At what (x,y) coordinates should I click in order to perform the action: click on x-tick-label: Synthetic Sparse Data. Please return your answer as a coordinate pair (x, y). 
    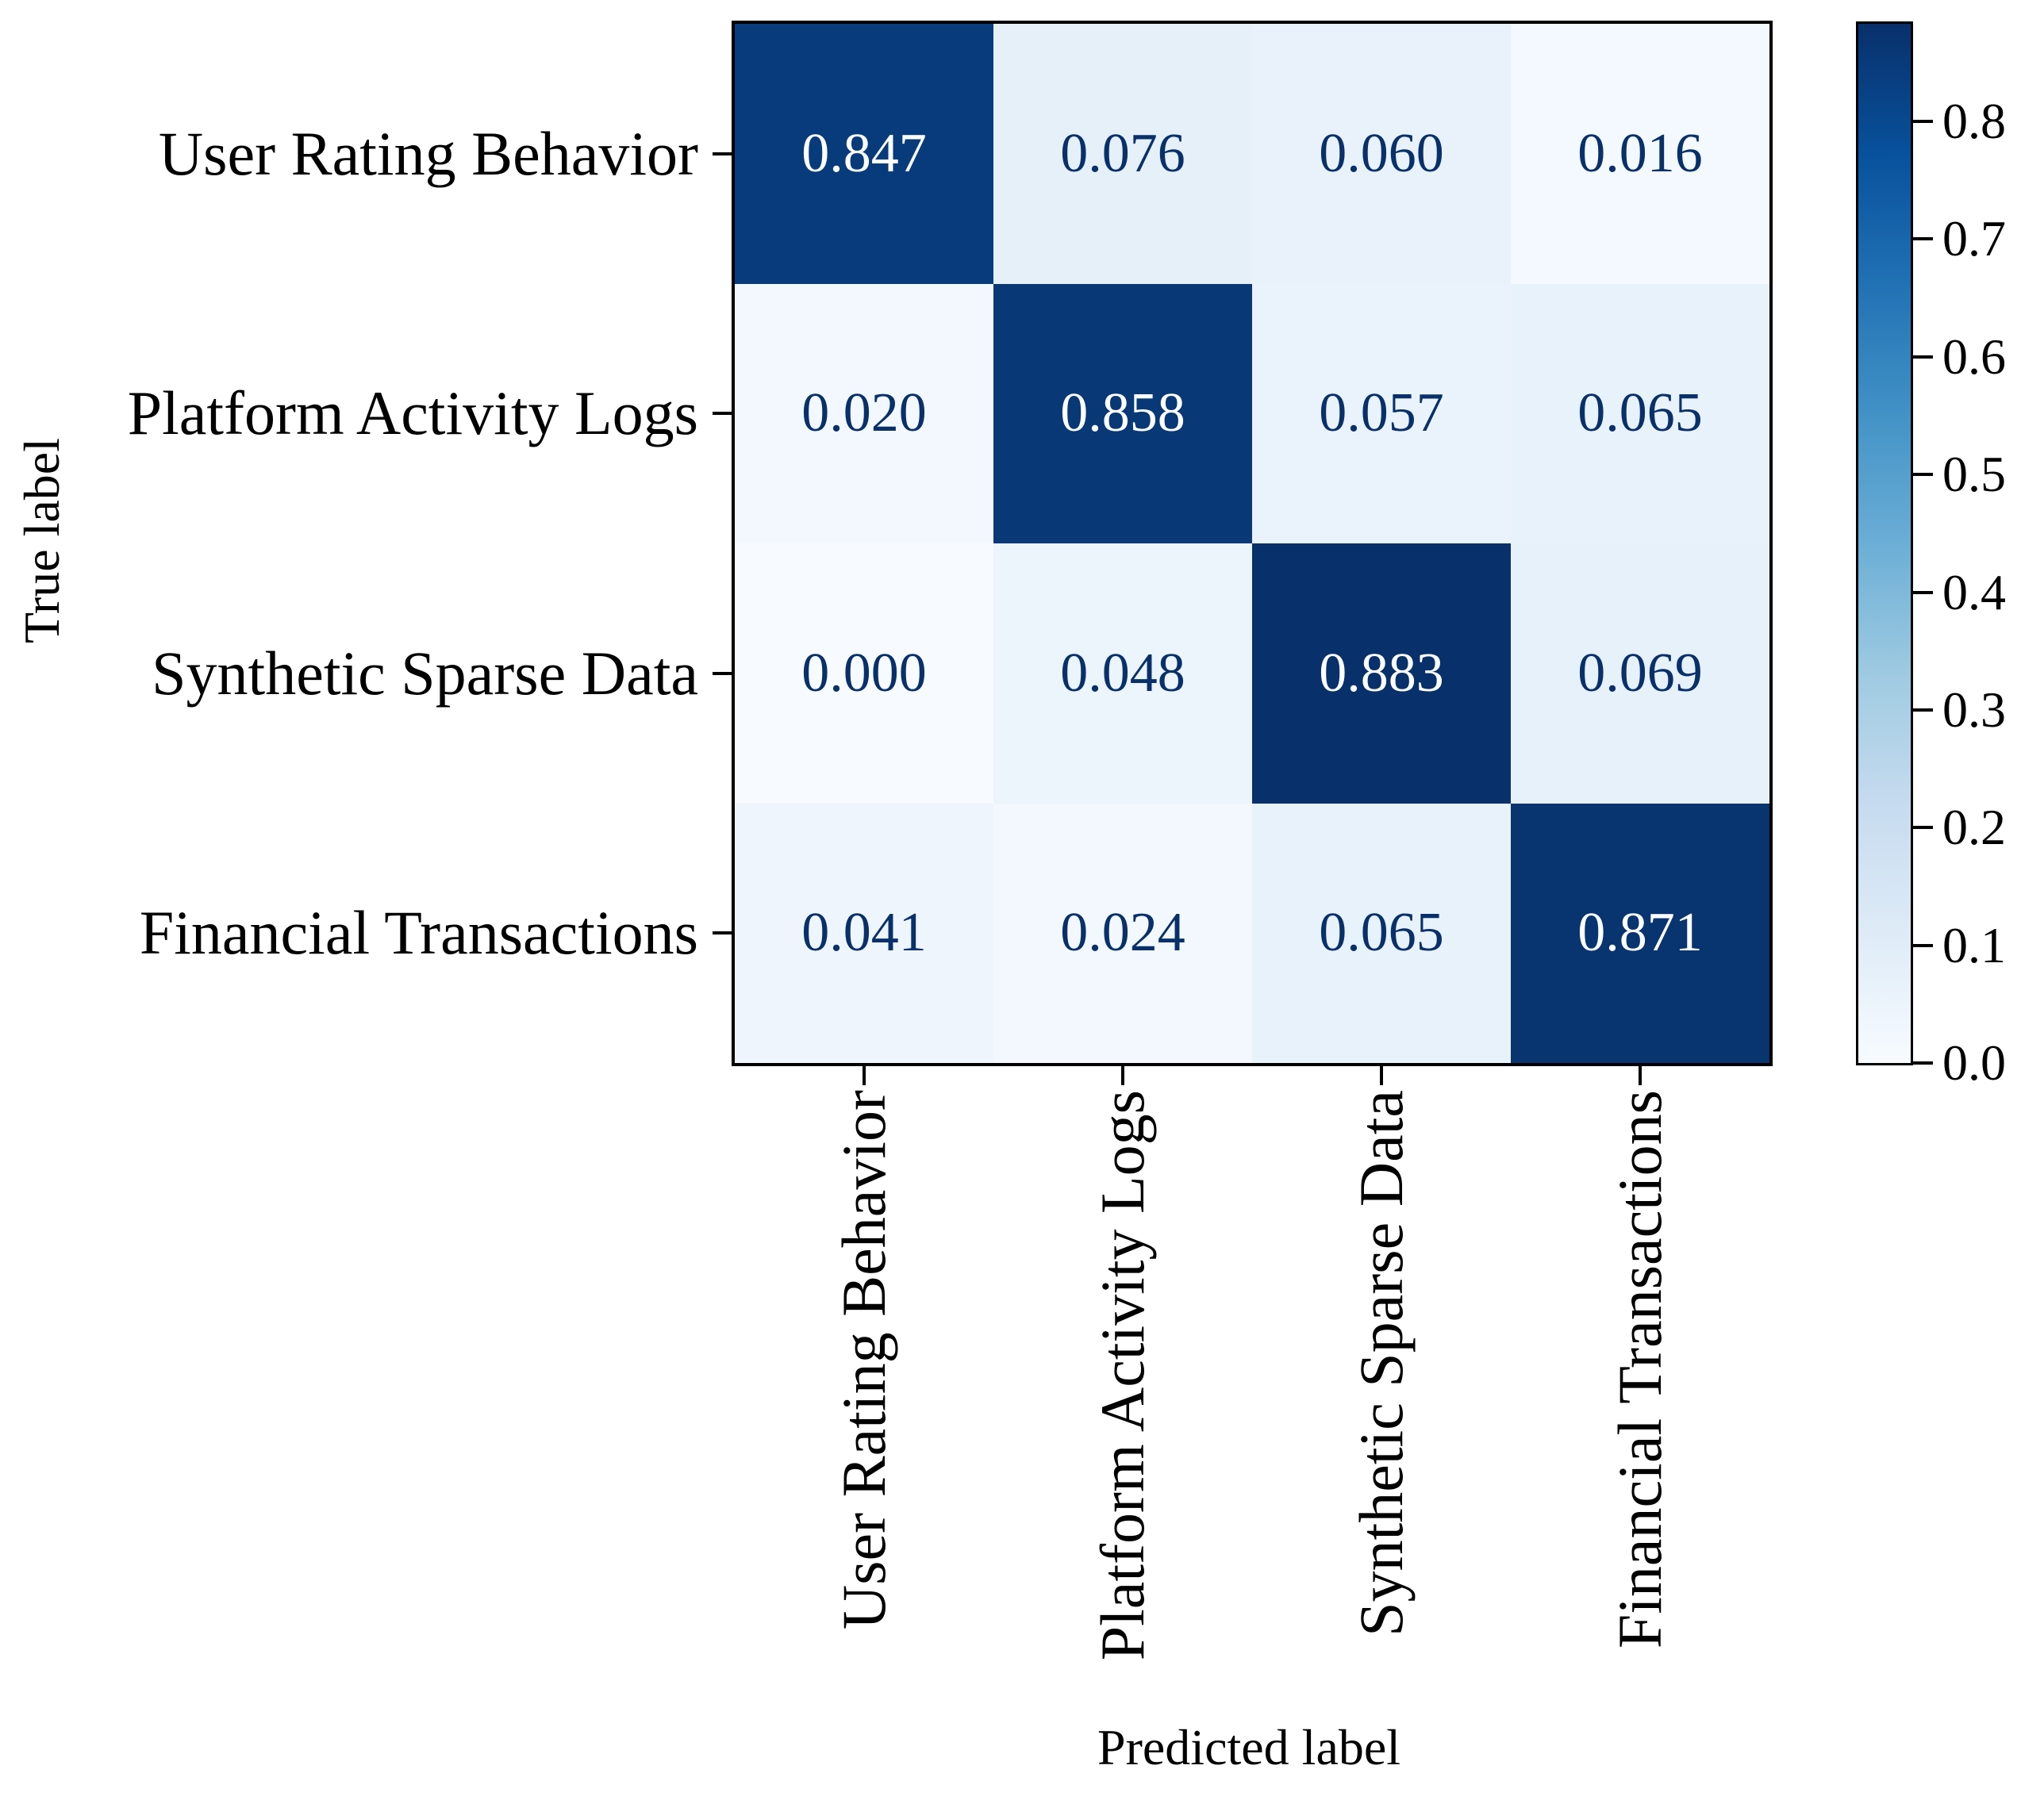
    Looking at the image, I should click on (1381, 1363).